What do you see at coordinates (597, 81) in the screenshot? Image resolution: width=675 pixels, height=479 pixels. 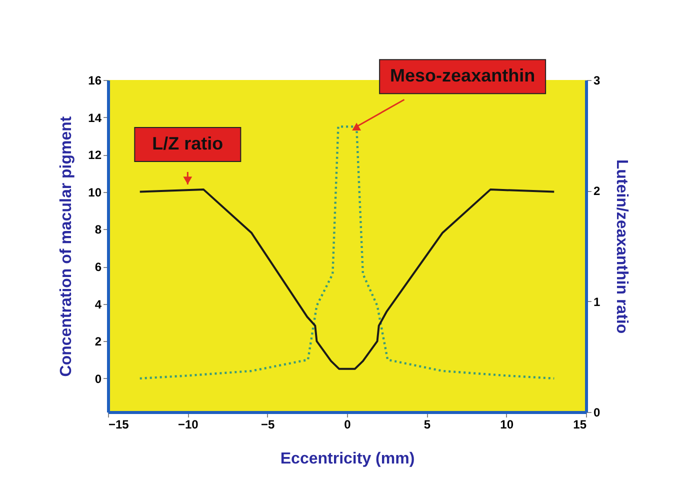 I see `y2-tick-label: 3` at bounding box center [597, 81].